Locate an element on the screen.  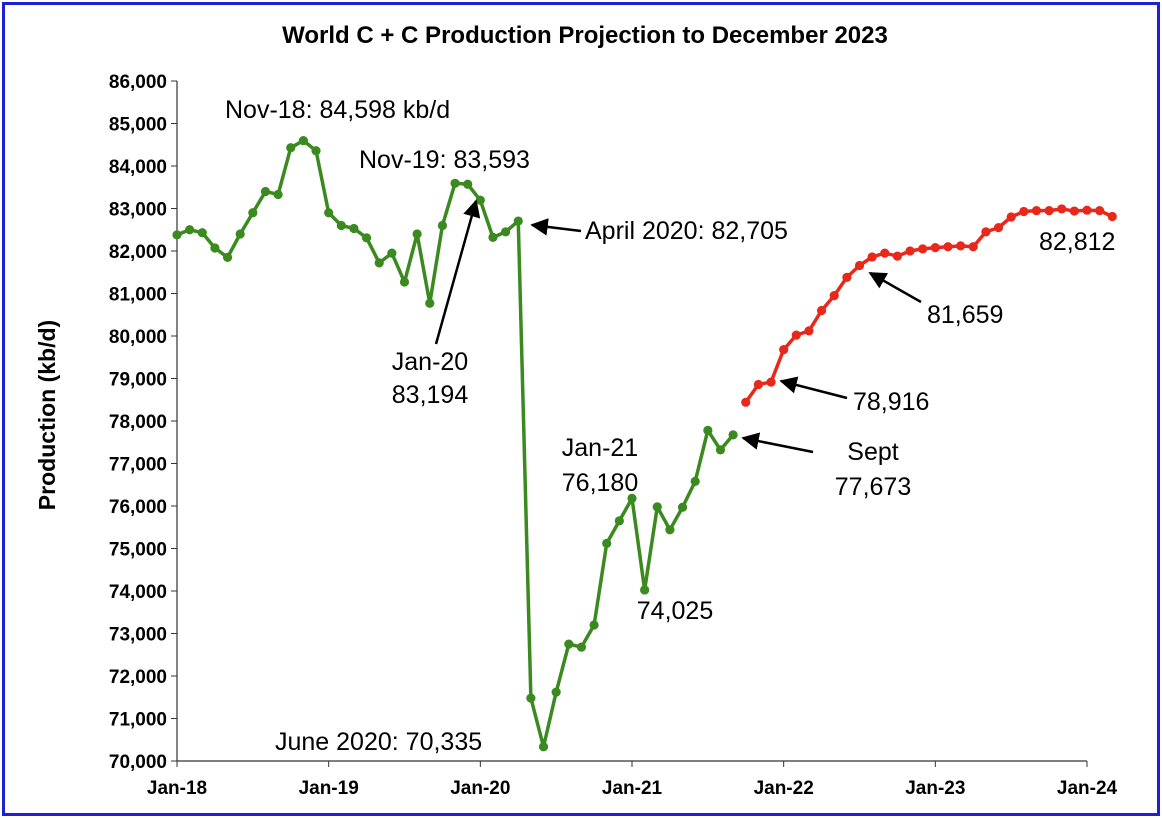
annotation-line: June 2020: 70,335 is located at coordinates (378, 742).